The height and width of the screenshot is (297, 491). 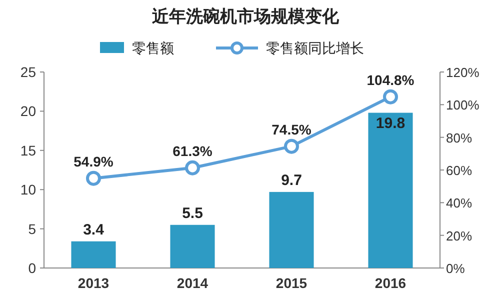 I want to click on data-label: 9.7, so click(x=291, y=180).